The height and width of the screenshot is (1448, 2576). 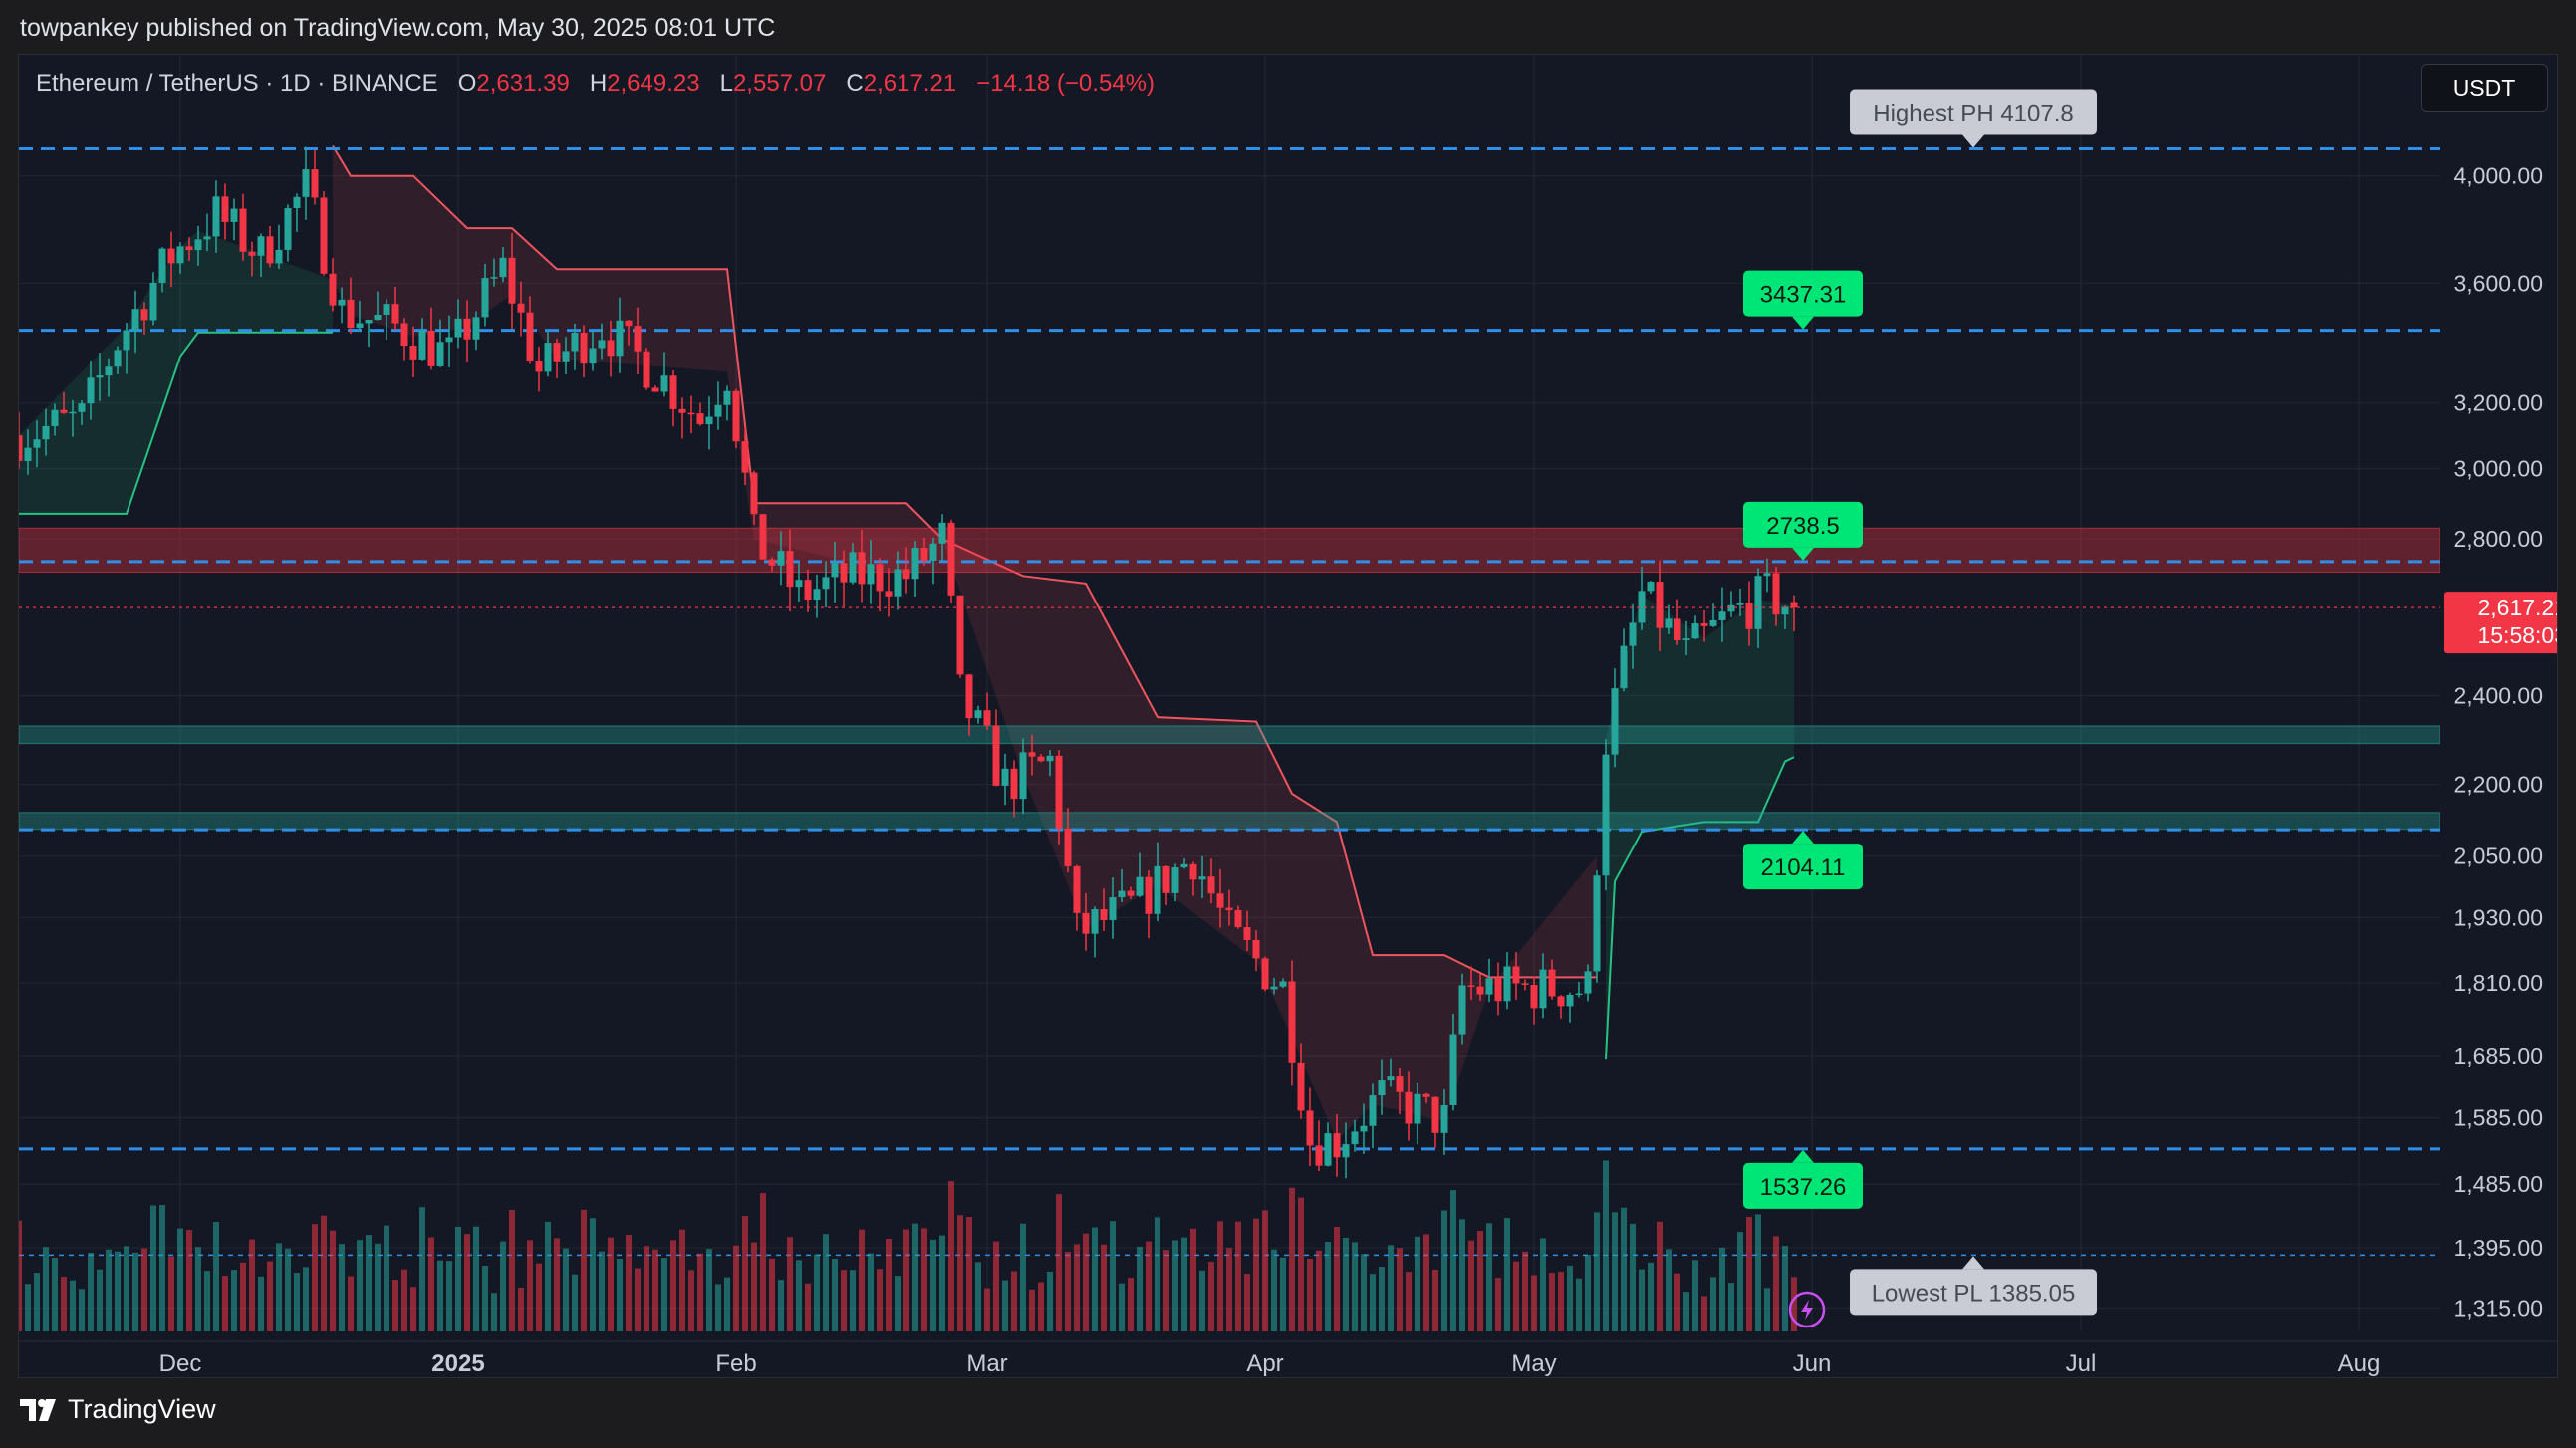 I want to click on annotation-label: 1537.26, so click(x=1803, y=1179).